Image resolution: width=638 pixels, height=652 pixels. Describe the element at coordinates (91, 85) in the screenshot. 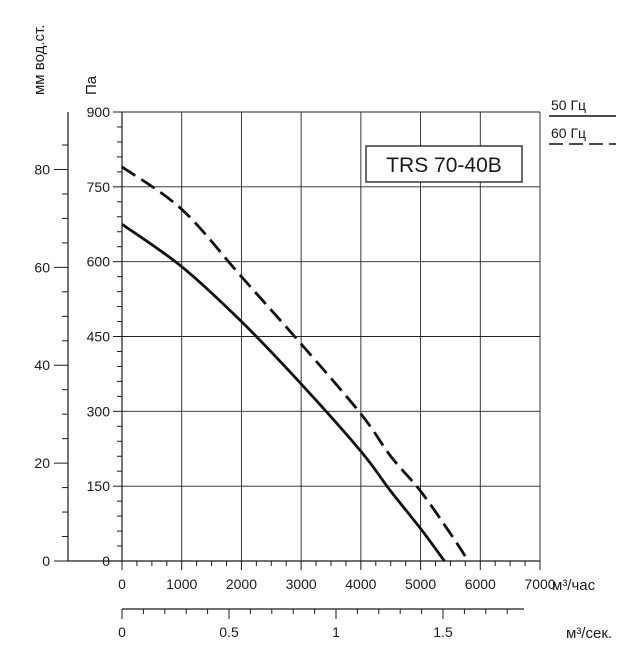

I see `y-axis-label-pa: Па` at that location.